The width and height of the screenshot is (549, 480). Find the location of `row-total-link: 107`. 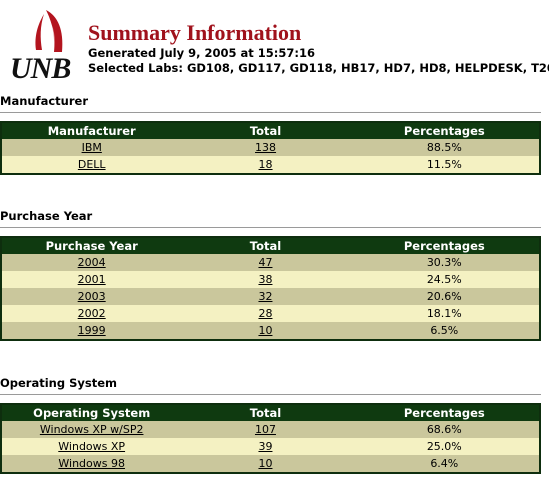

row-total-link: 107 is located at coordinates (265, 429).